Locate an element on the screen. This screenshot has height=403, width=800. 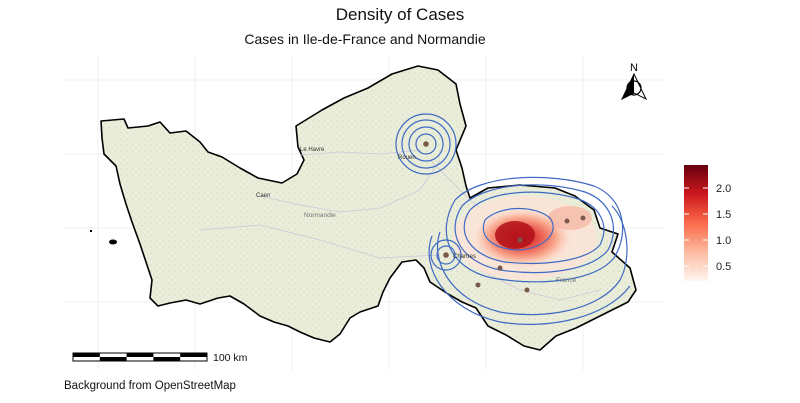
label-chartres: Chartres is located at coordinates (464, 257).